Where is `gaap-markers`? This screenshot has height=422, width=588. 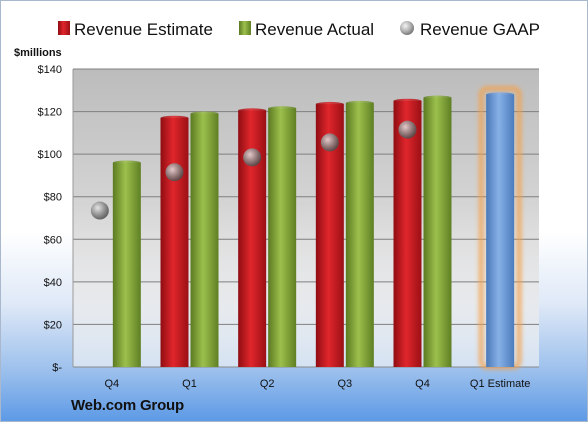
gaap-markers is located at coordinates (253, 170).